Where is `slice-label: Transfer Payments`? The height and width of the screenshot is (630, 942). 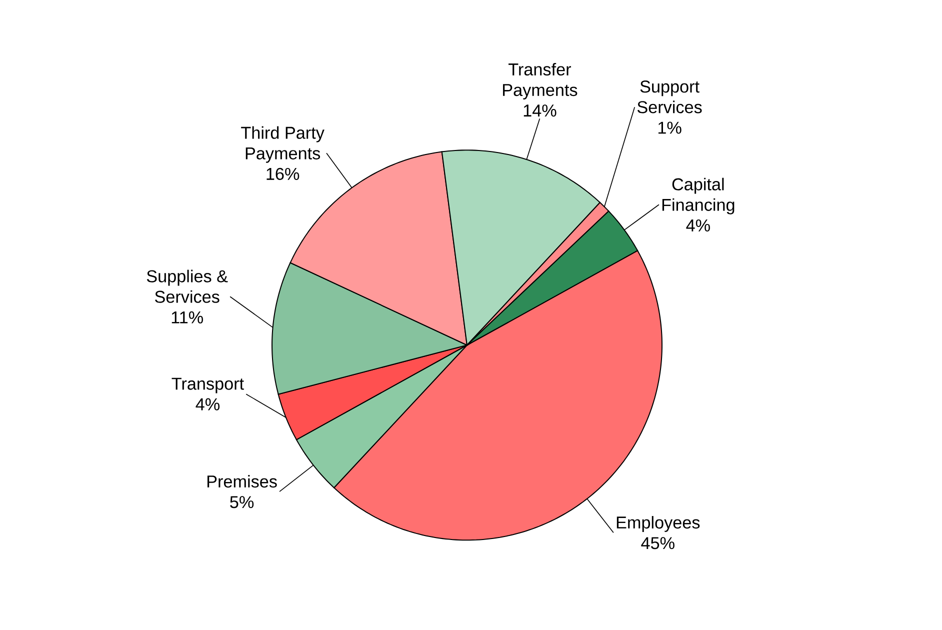
slice-label: Transfer Payments is located at coordinates (540, 81).